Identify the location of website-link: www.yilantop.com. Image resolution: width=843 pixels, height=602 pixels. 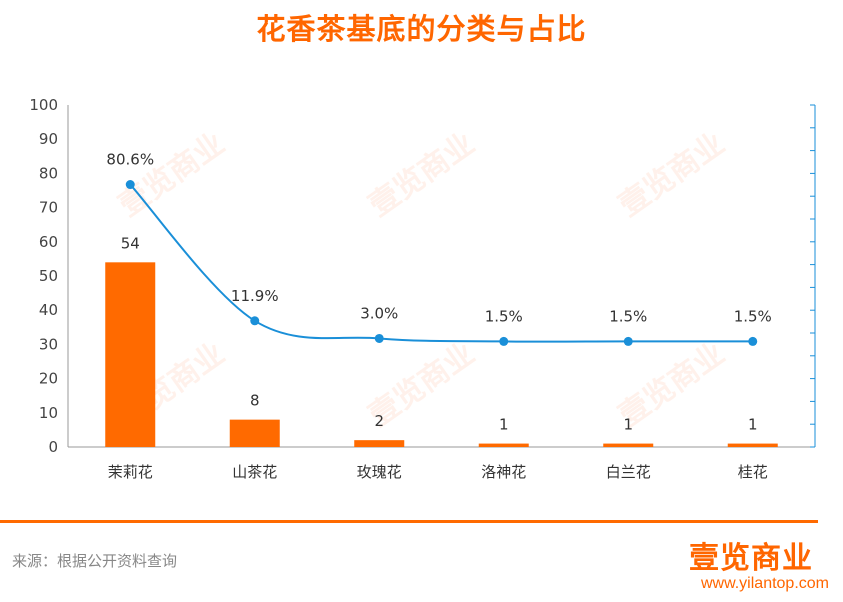
(764, 583).